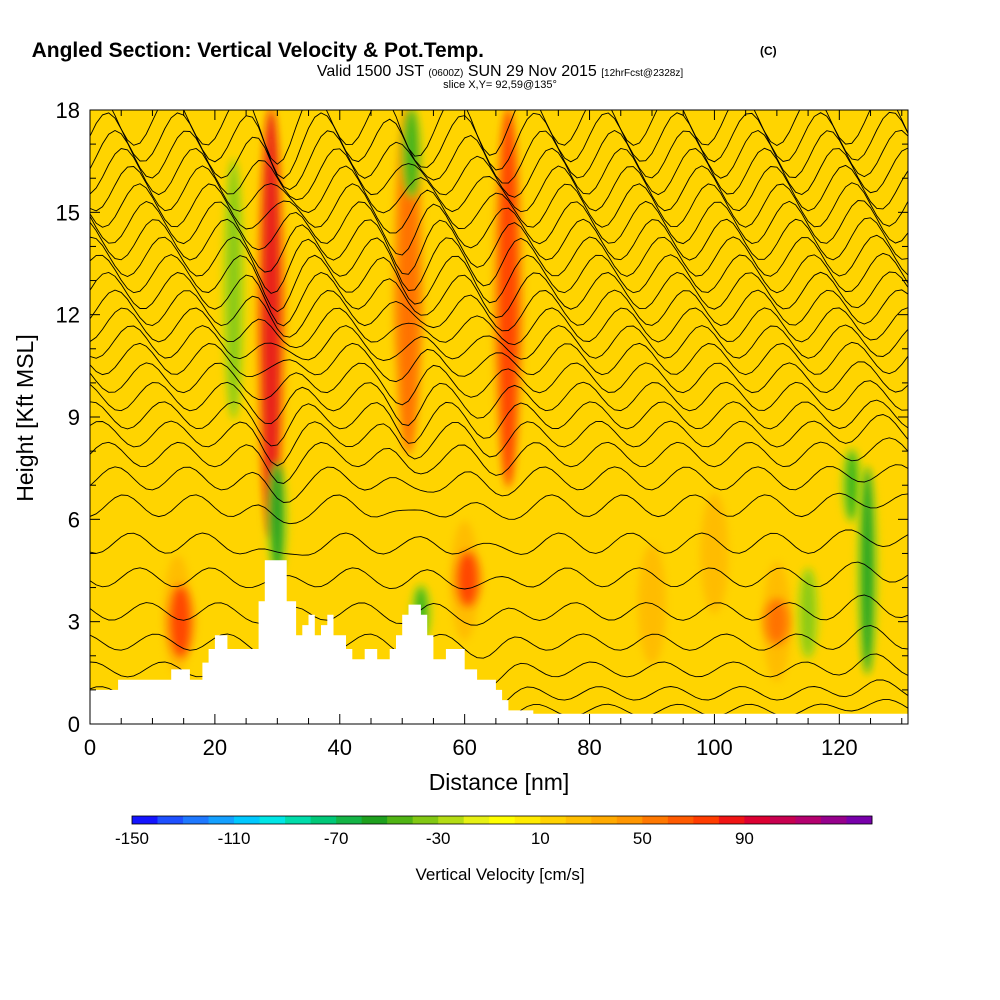  What do you see at coordinates (340, 747) in the screenshot?
I see `x-tick-label: 40` at bounding box center [340, 747].